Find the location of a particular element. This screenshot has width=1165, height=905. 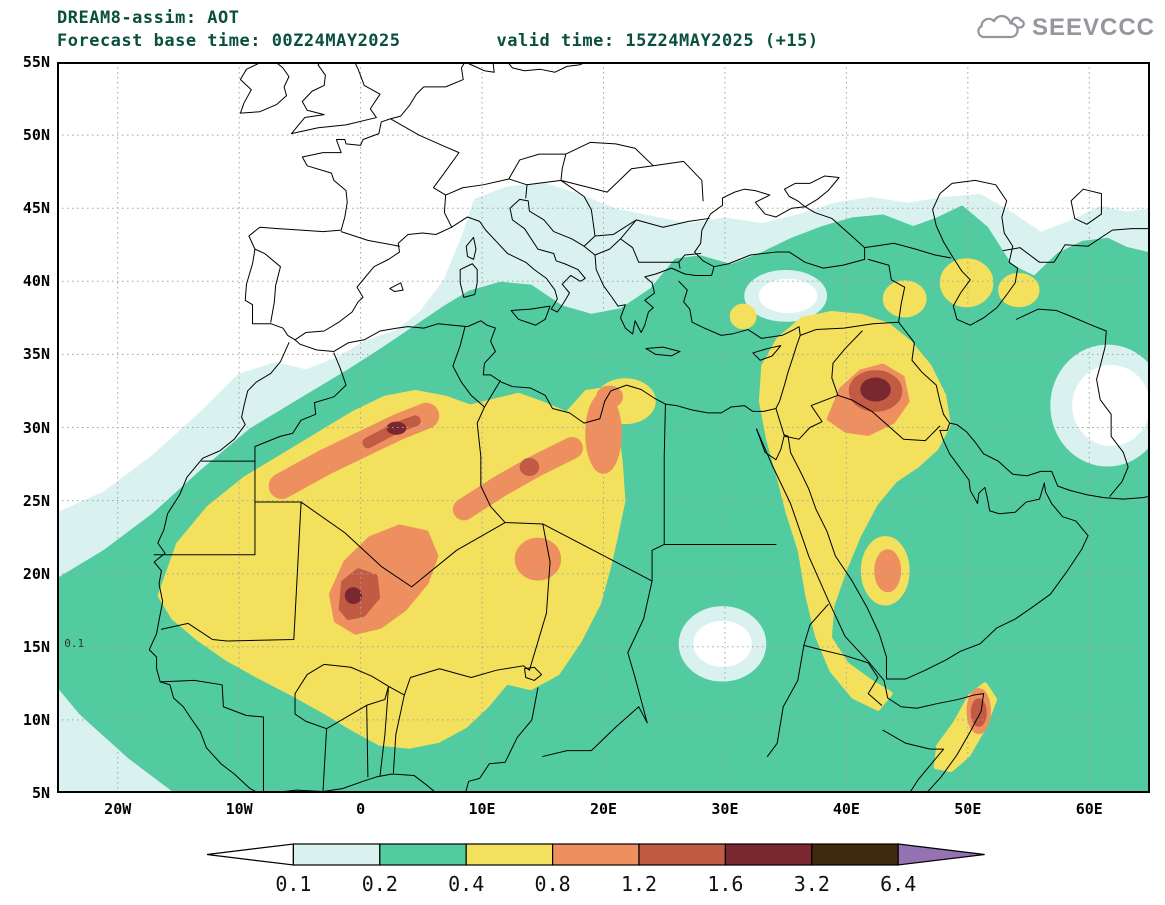

cloud-icon is located at coordinates (1001, 26).